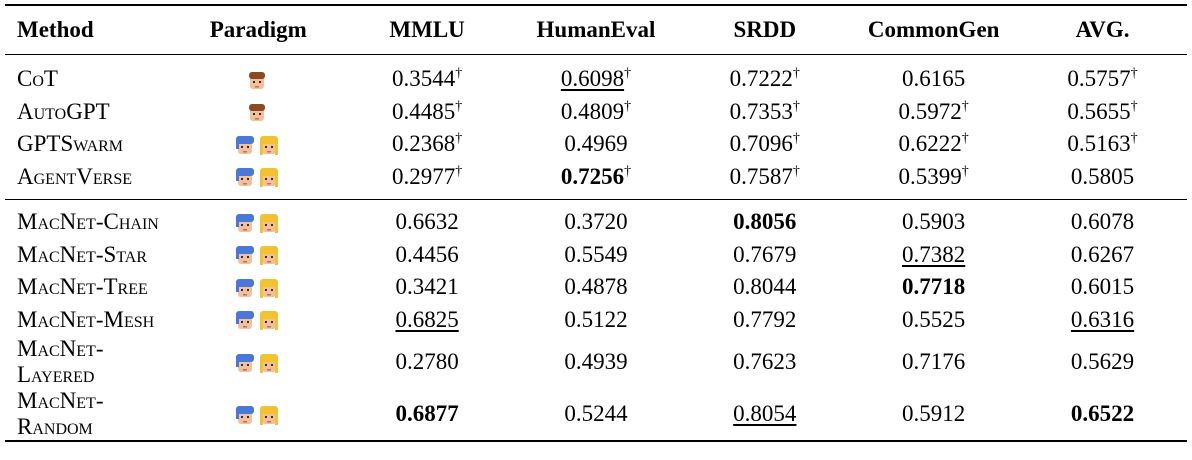 Image resolution: width=1192 pixels, height=460 pixels. Describe the element at coordinates (70, 144) in the screenshot. I see `method-name: GPTSwarm` at that location.